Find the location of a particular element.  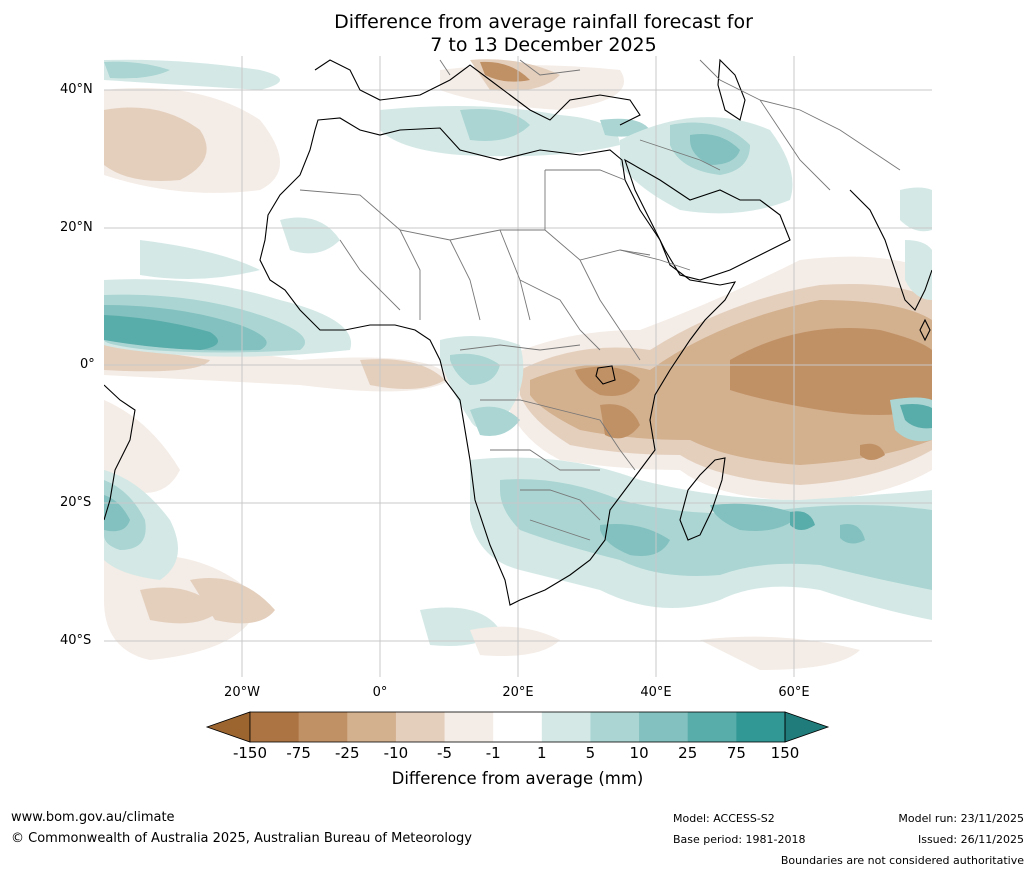

india-coastline is located at coordinates (890, 250).